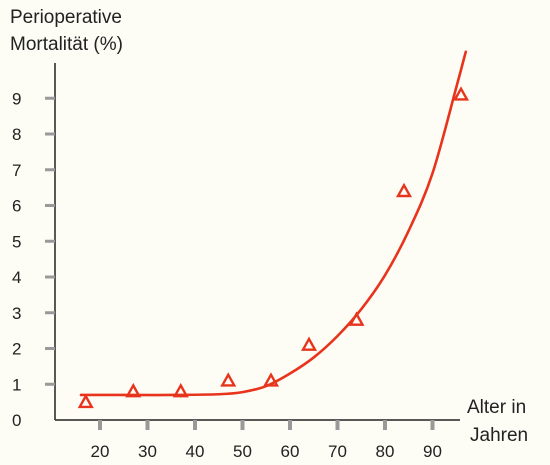  Describe the element at coordinates (66, 17) in the screenshot. I see `y-axis-title-line-1: Perioperative` at that location.